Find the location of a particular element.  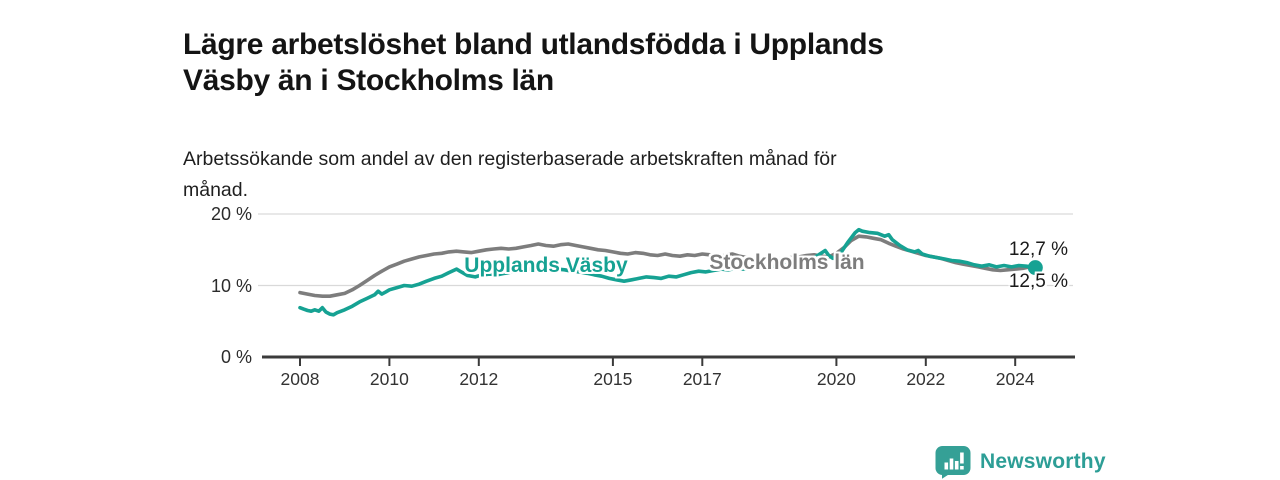

y-tick-label: 20 % is located at coordinates (231, 214).